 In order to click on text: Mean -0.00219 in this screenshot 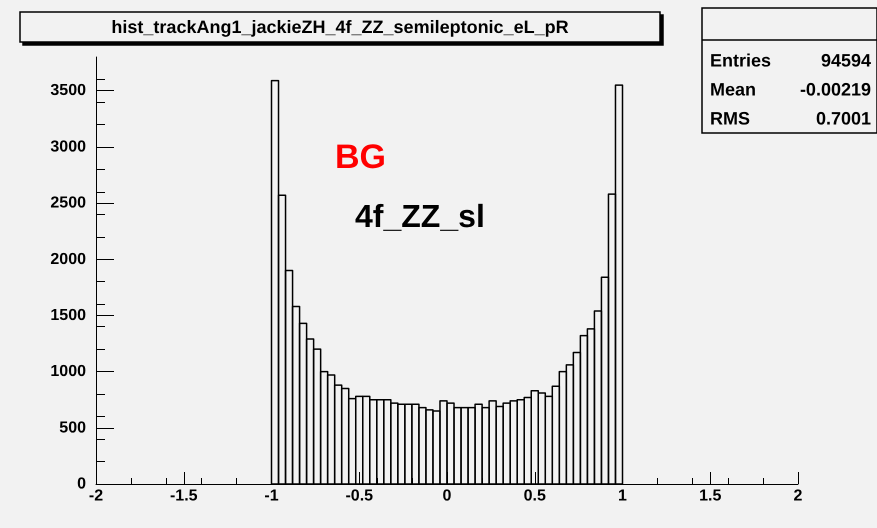, I will do `click(790, 90)`.